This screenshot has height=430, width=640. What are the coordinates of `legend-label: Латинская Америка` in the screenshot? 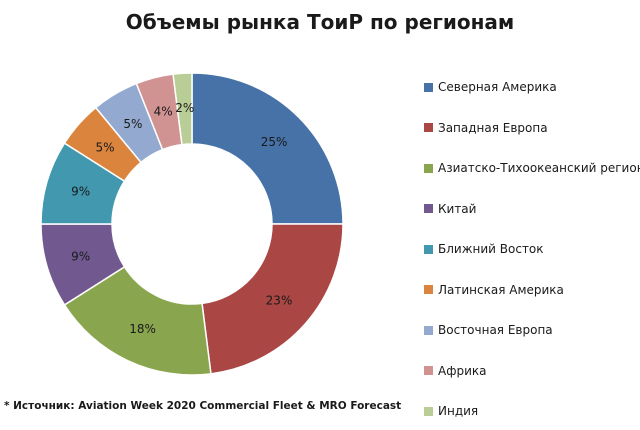 It's located at (501, 289).